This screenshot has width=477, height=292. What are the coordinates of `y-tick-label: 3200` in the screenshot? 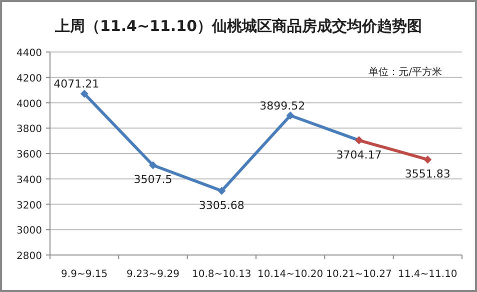 It's located at (29, 206).